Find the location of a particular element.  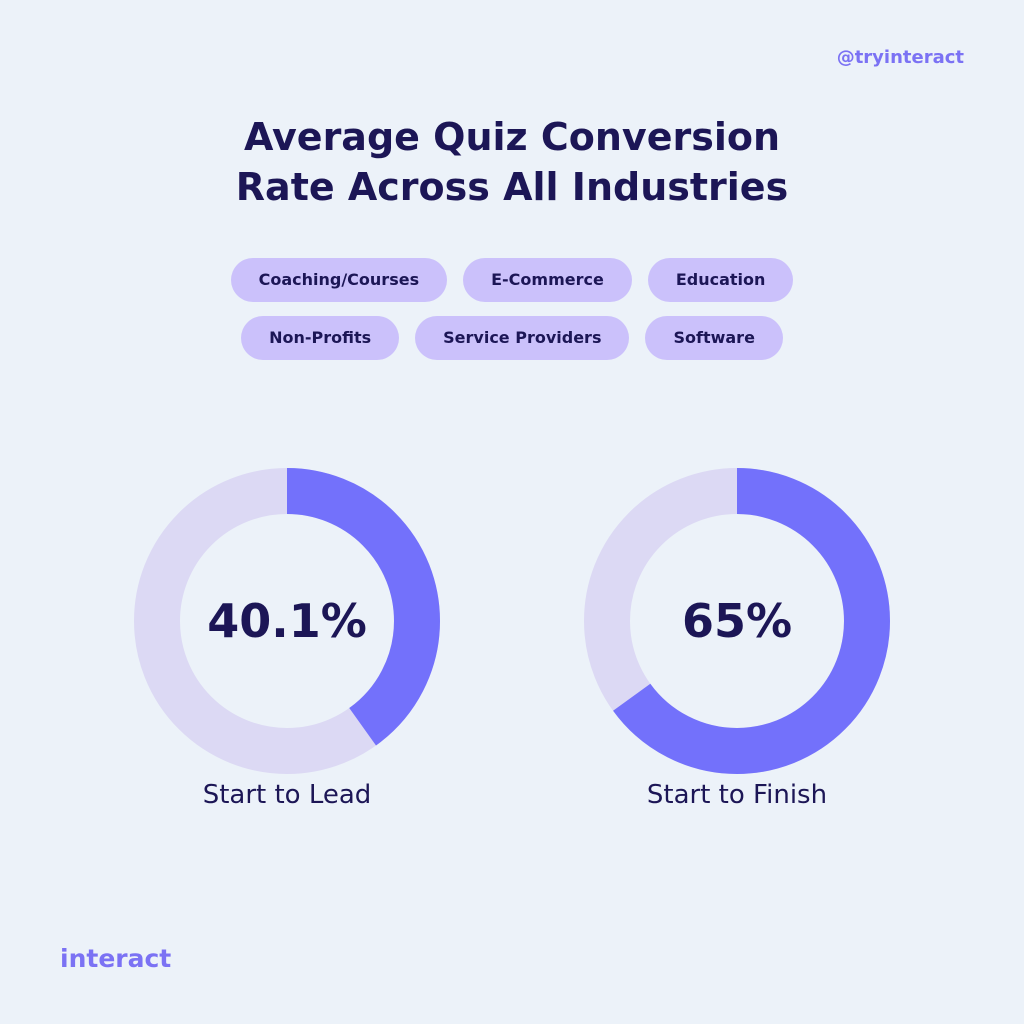

brand-logo: interact is located at coordinates (116, 958).